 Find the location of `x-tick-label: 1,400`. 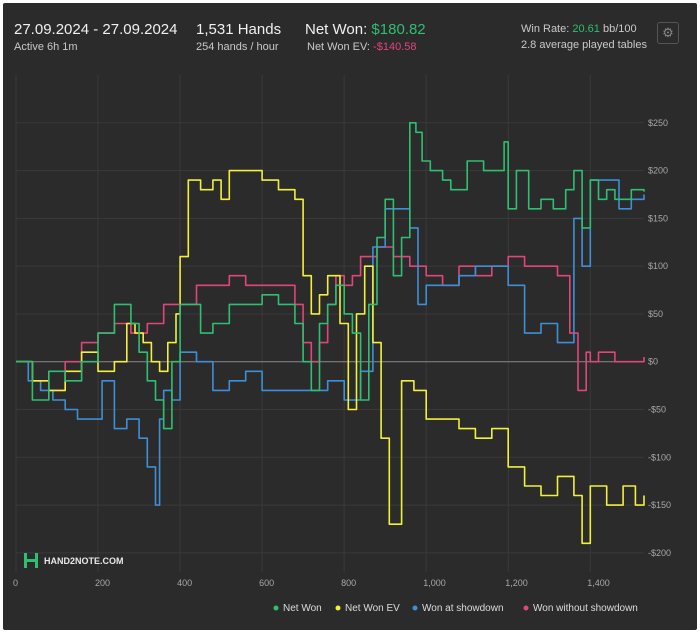

x-tick-label: 1,400 is located at coordinates (598, 583).